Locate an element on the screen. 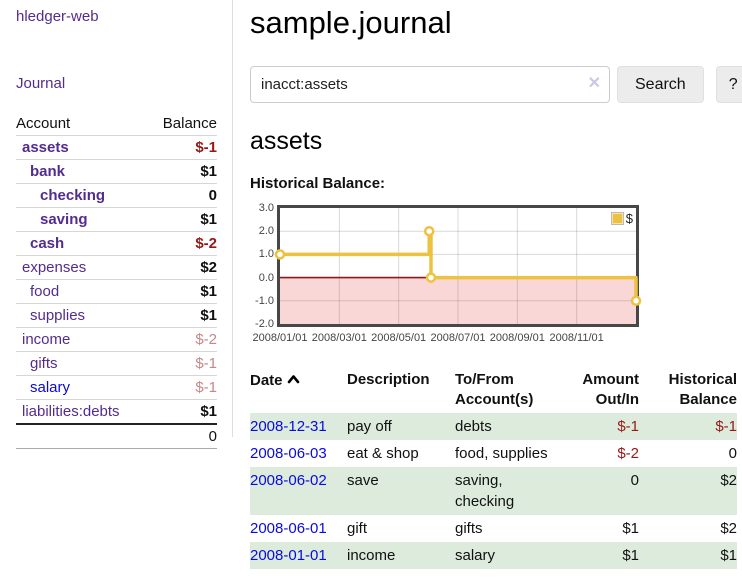 The image size is (742, 582). transaction-description: income is located at coordinates (371, 555).